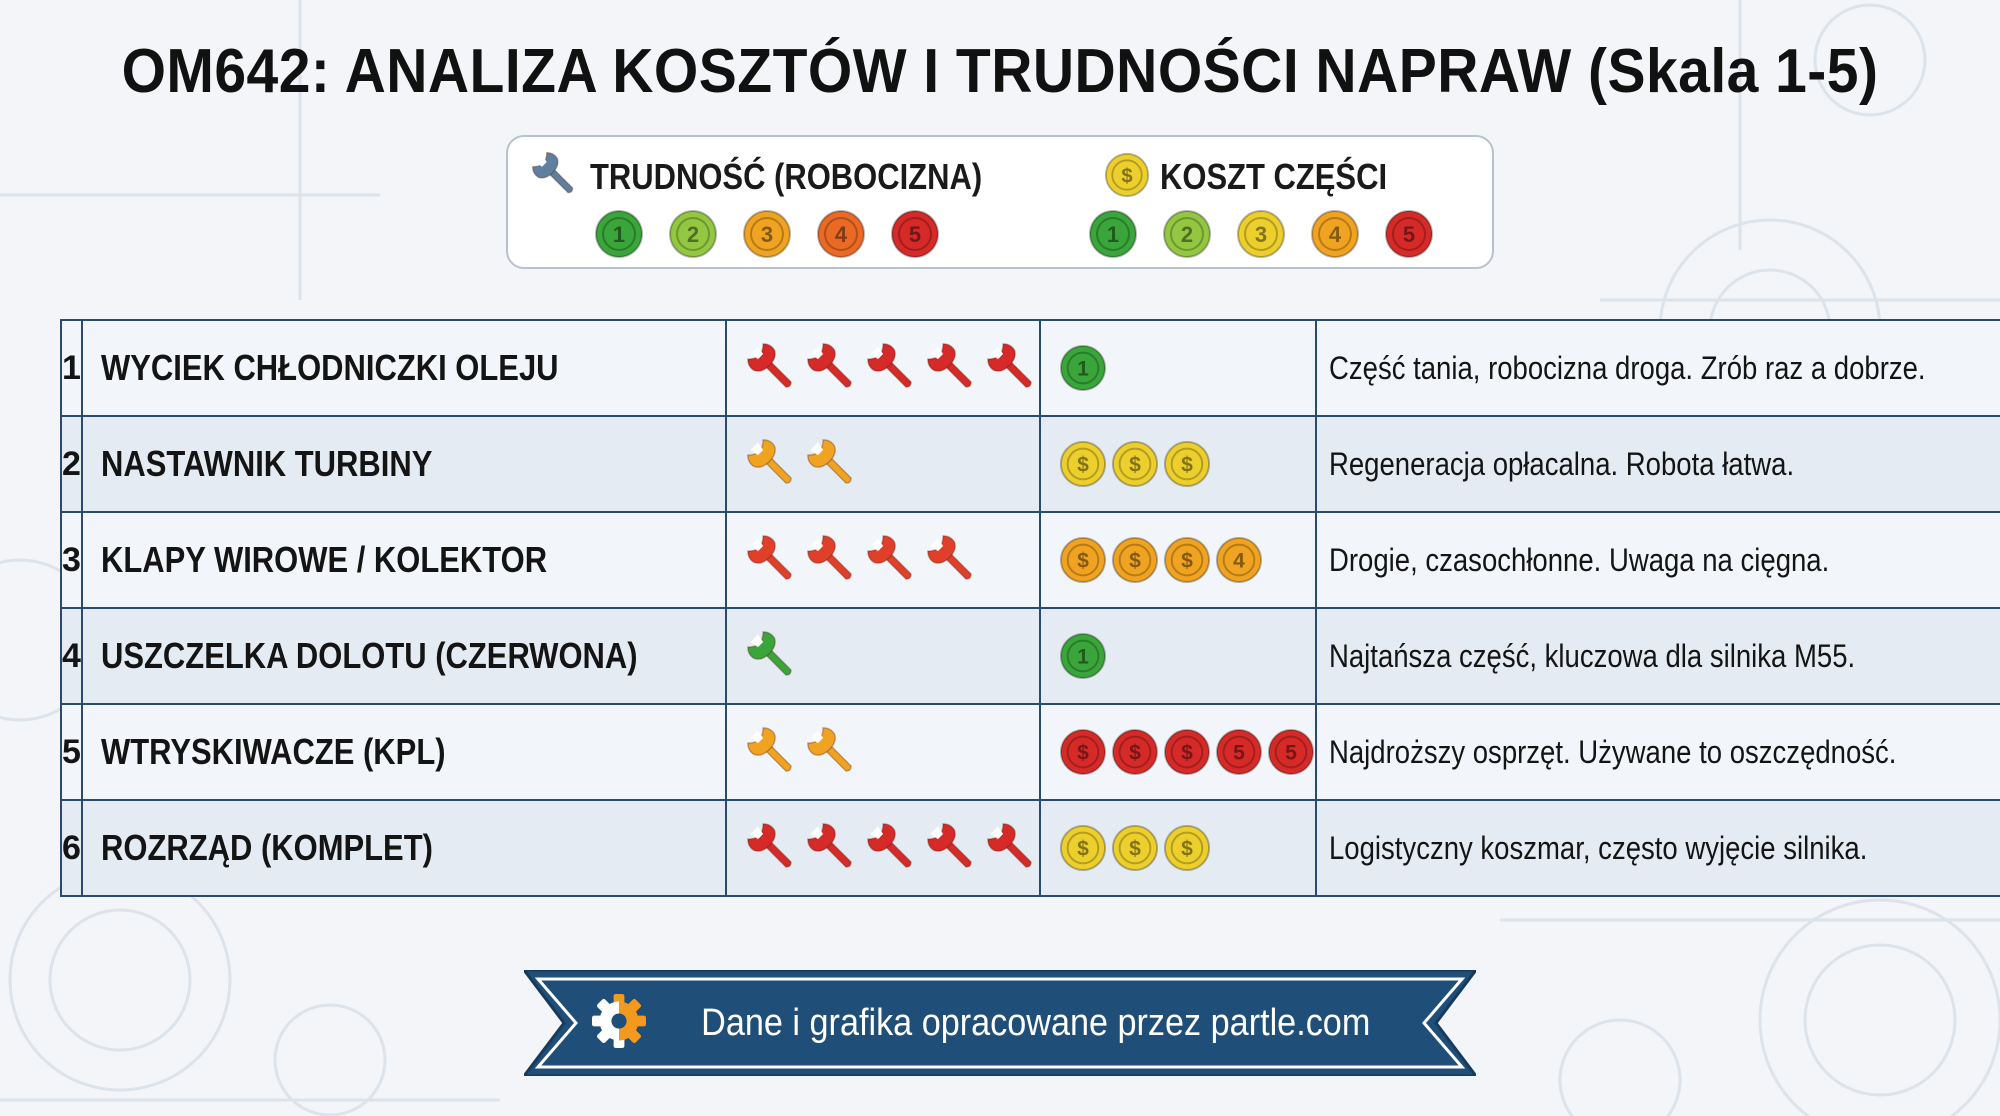 The width and height of the screenshot is (2000, 1116). I want to click on cost-level-dot-2: 2, so click(1187, 234).